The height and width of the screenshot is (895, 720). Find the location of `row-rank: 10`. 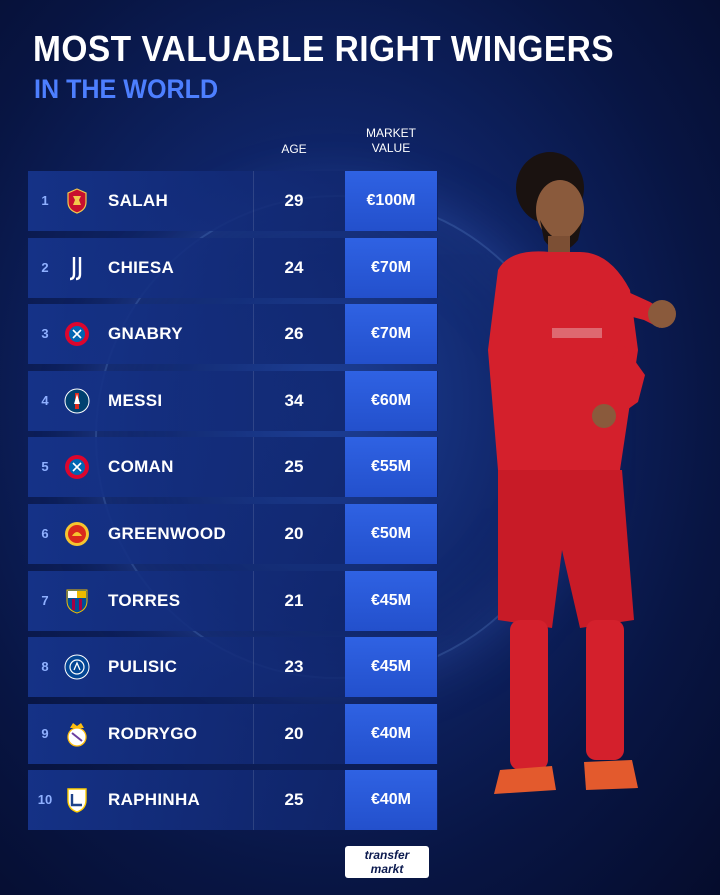

row-rank: 10 is located at coordinates (45, 800).